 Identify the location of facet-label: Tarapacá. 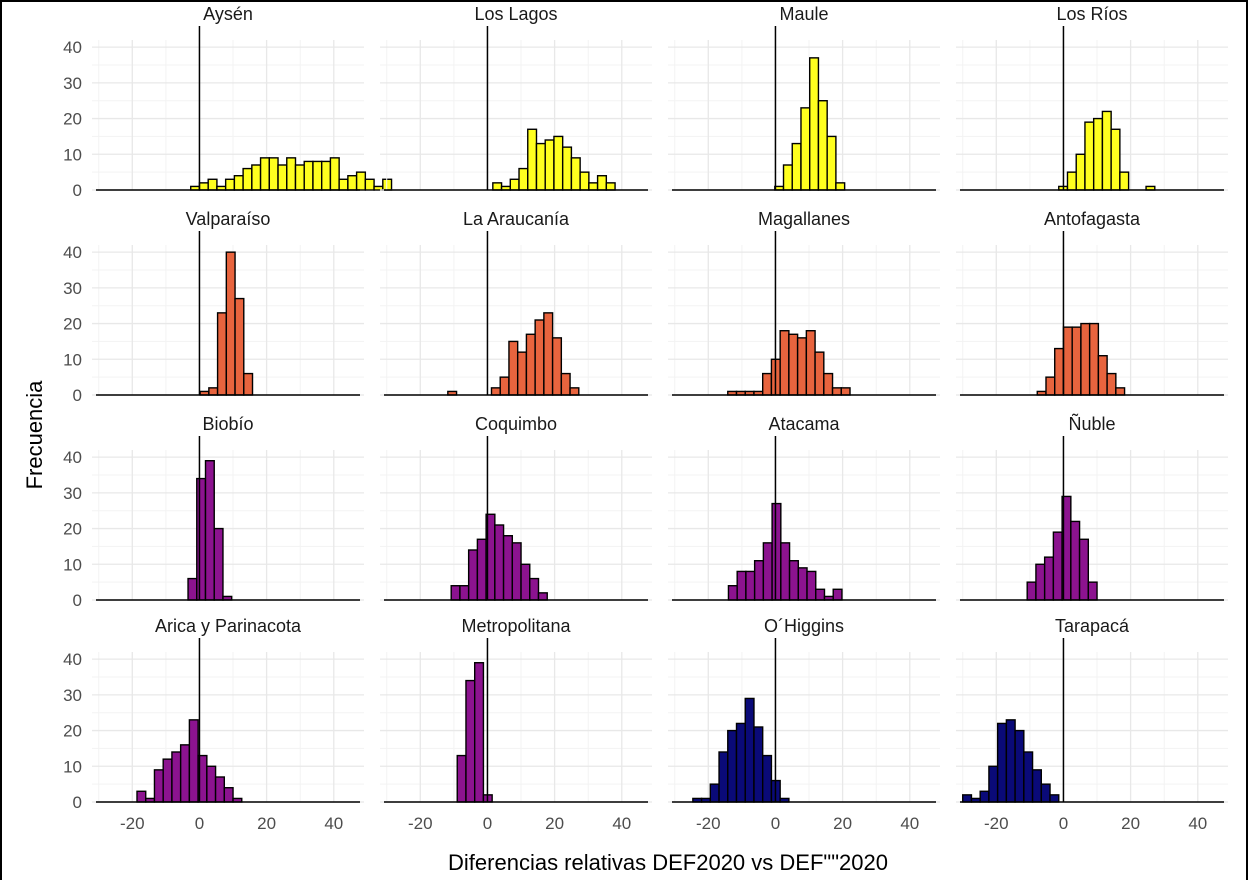
(1092, 626).